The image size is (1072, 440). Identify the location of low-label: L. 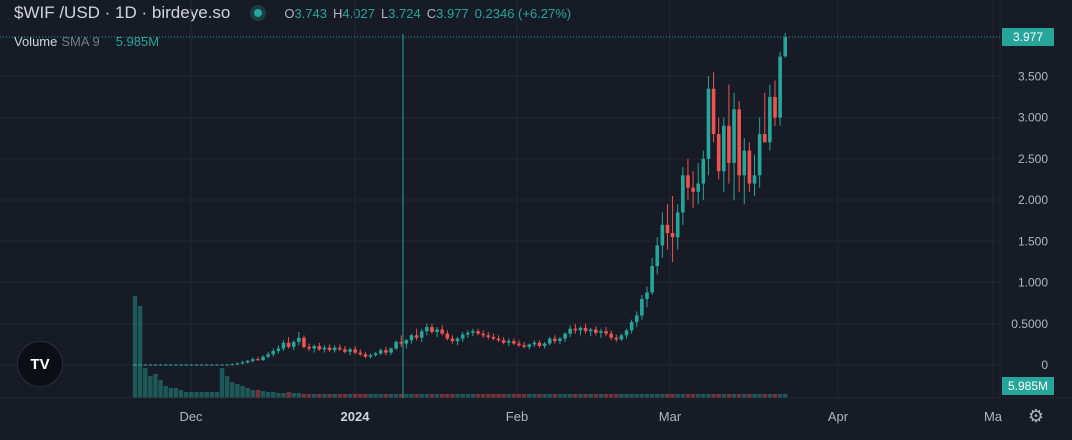
(384, 13).